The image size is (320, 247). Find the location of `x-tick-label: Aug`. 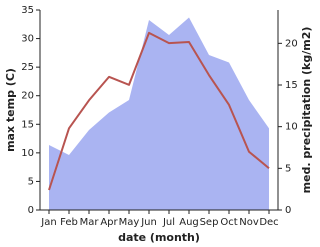

x-tick-label: Aug is located at coordinates (189, 222).